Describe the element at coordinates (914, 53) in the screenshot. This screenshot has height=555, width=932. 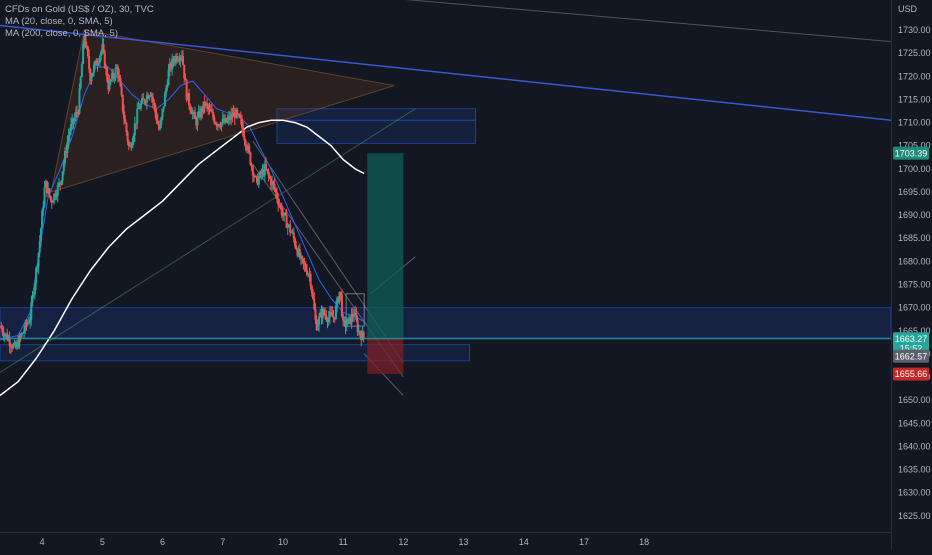
I see `price-tick-label: 1725.00` at that location.